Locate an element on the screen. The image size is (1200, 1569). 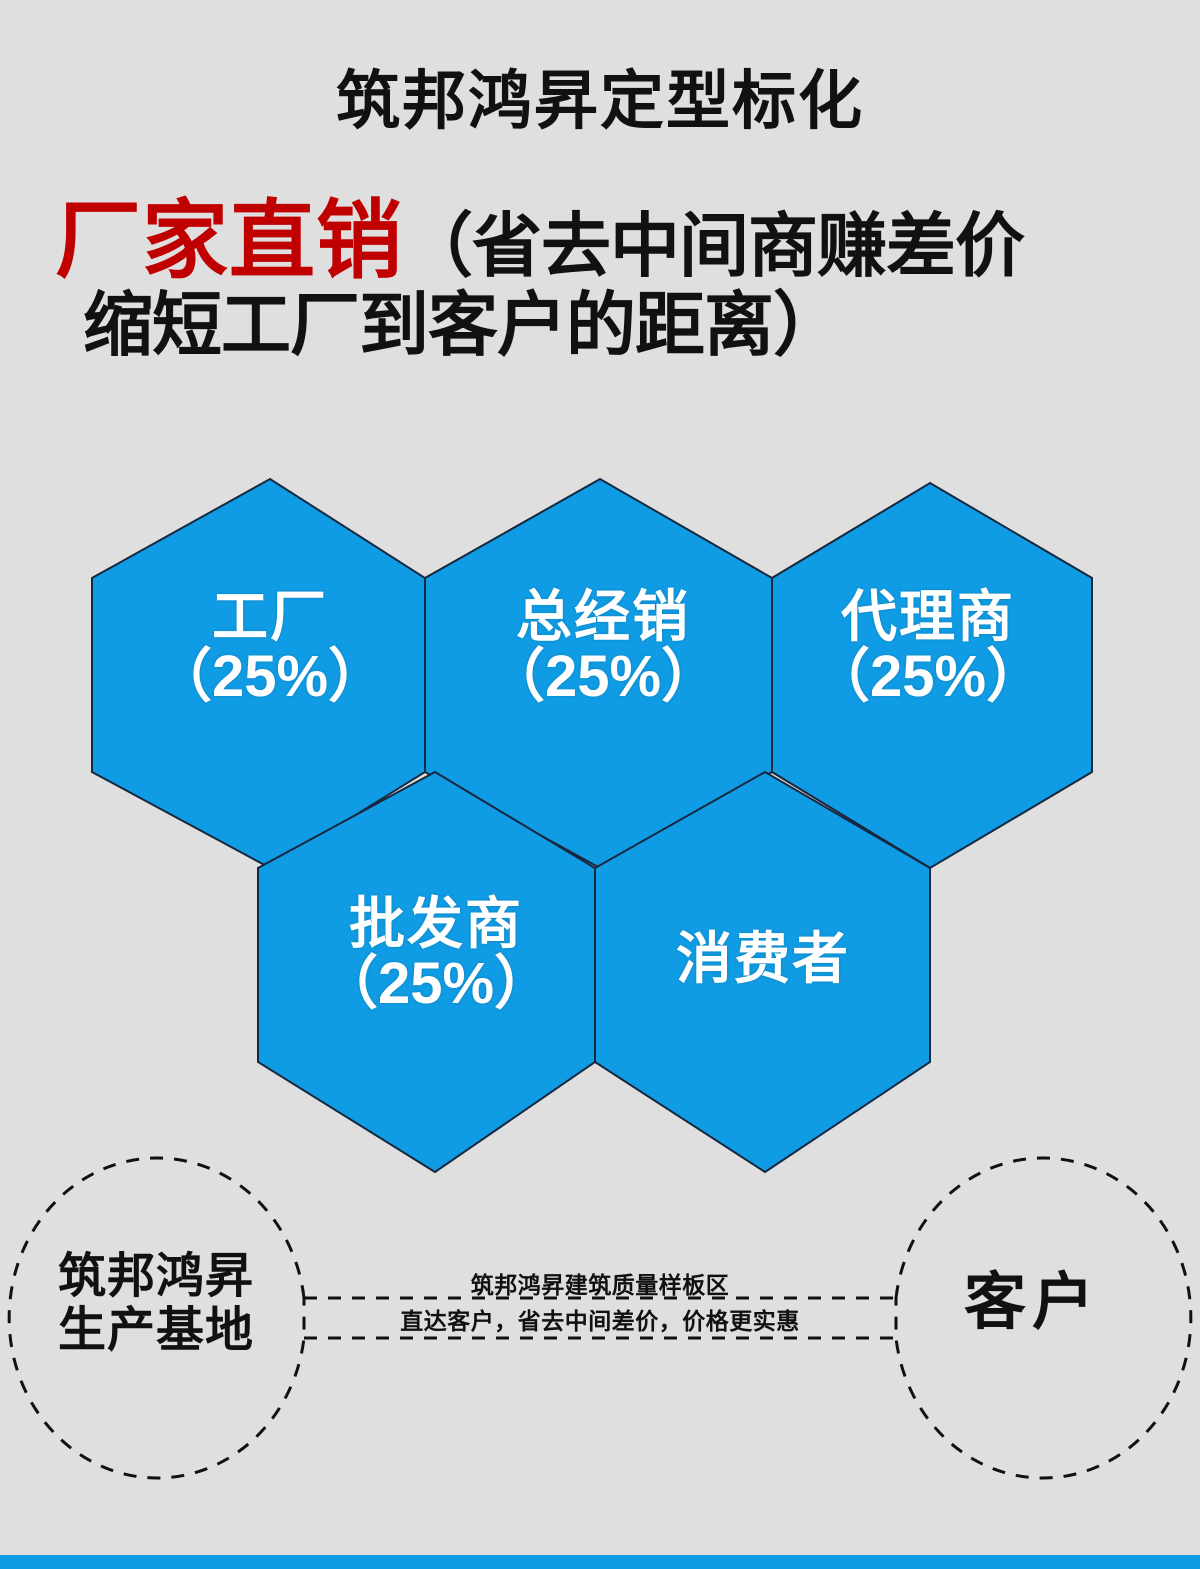
hex-label-agent: 代理商 （25%） is located at coordinates (928, 647).